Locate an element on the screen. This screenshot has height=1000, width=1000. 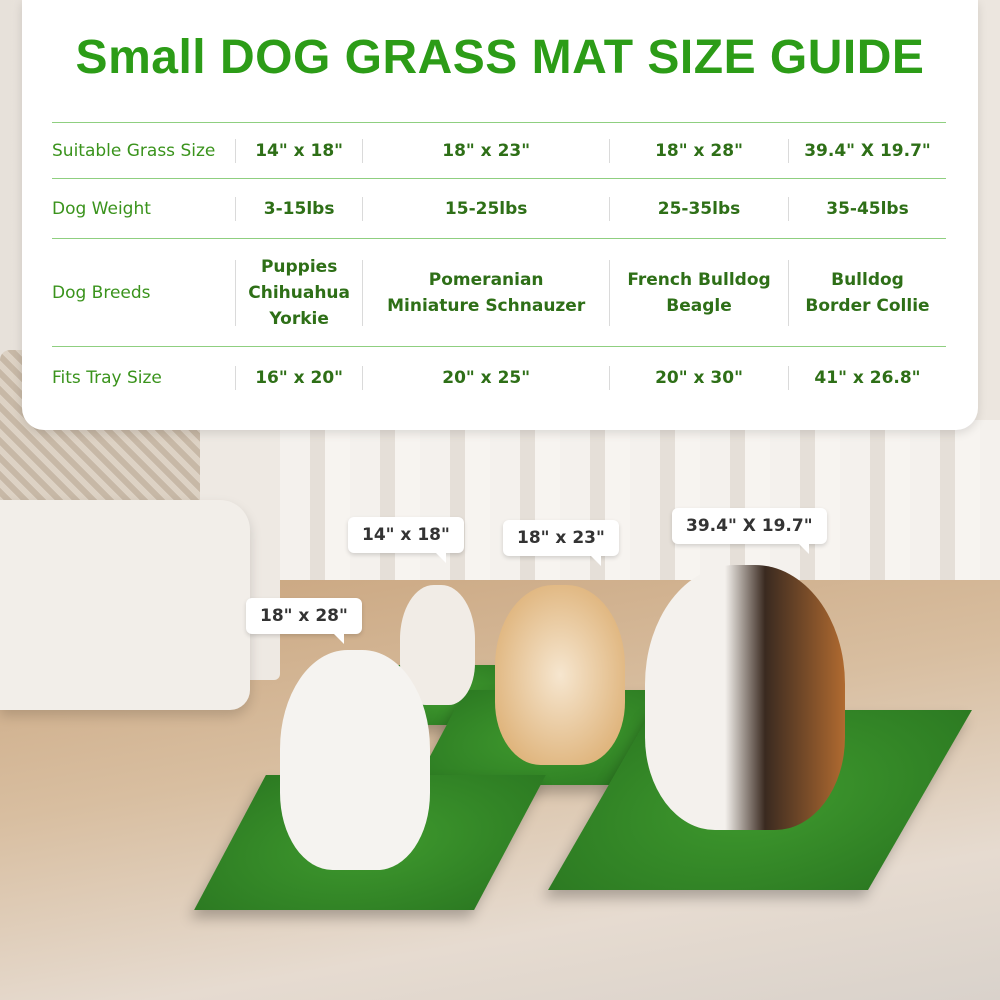
cell: 18" x 23" is located at coordinates (486, 150).